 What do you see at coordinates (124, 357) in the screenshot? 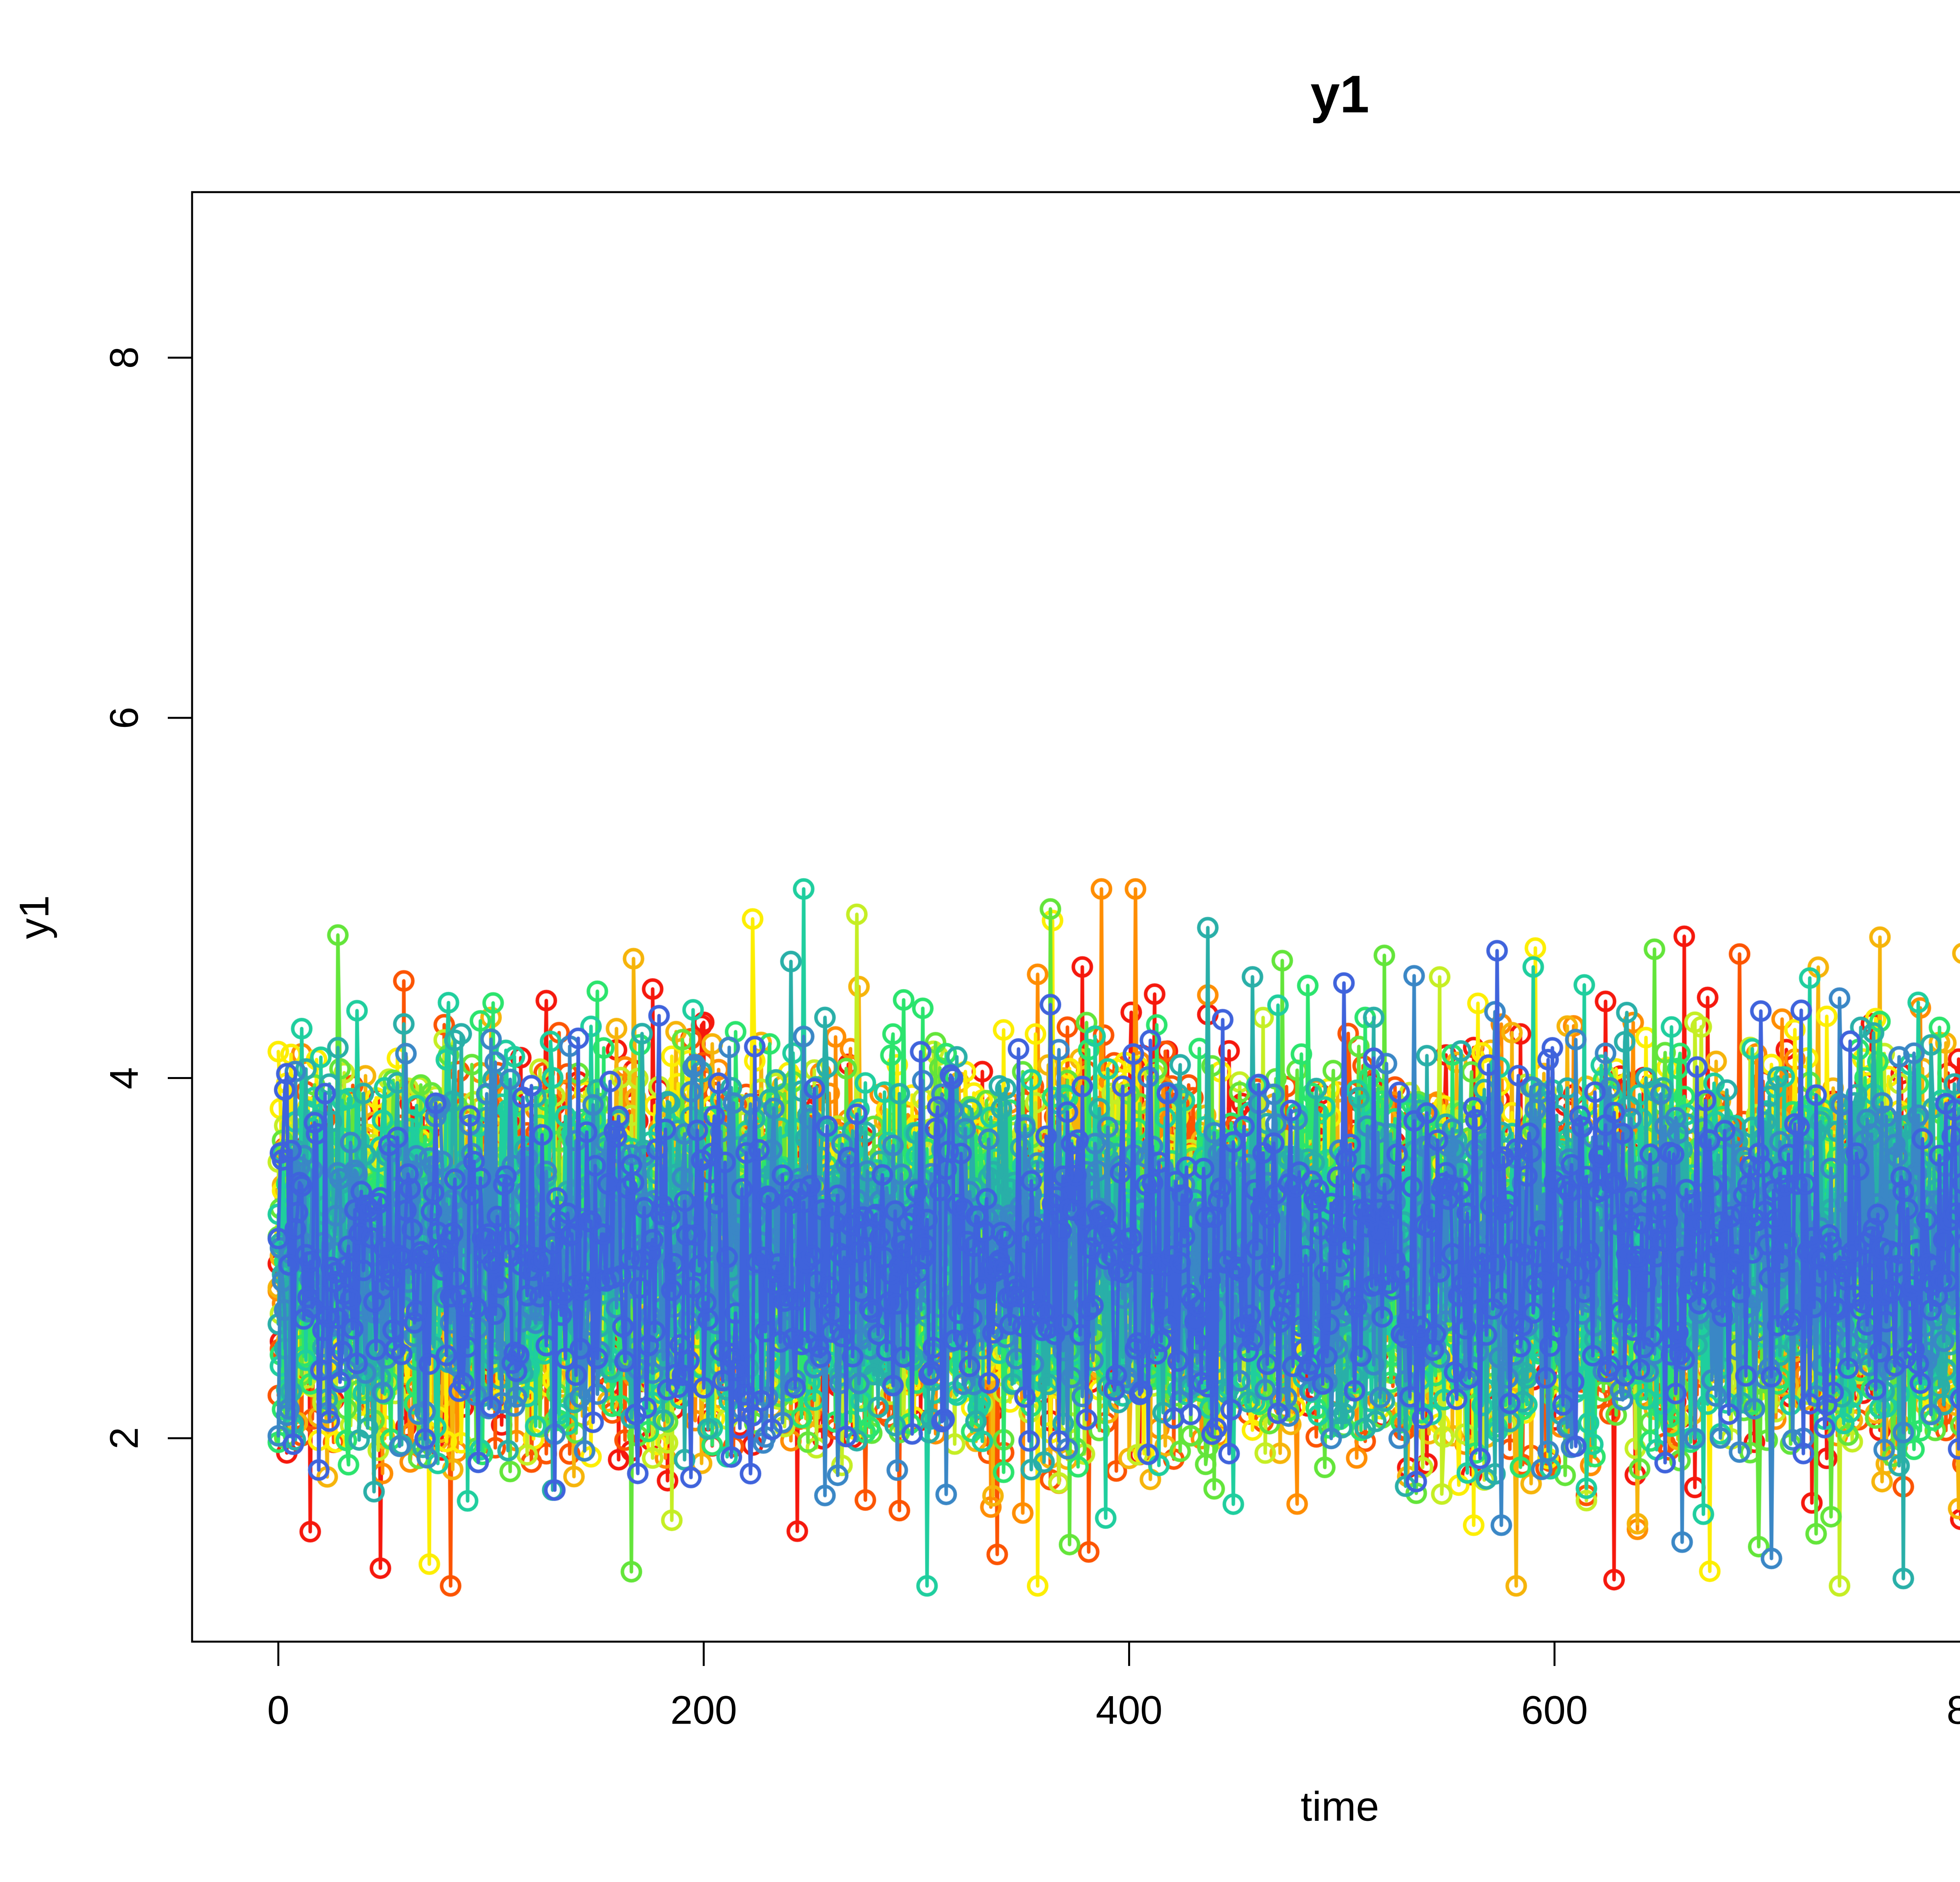
I see `y-tick-label: 8` at bounding box center [124, 357].